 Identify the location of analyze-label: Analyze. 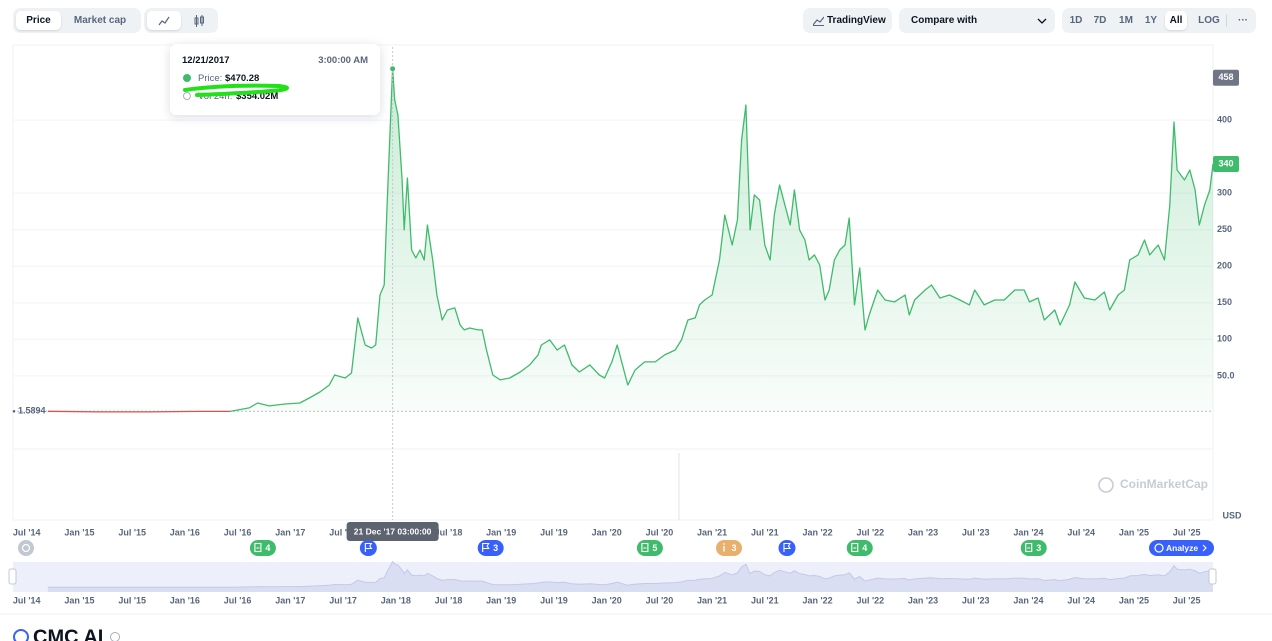
(1182, 548).